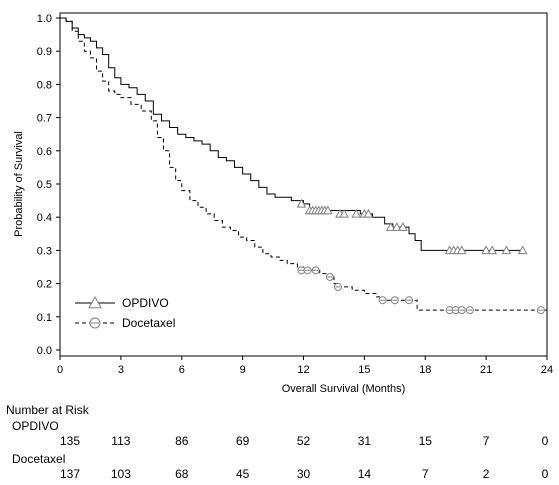 Image resolution: width=559 pixels, height=485 pixels. Describe the element at coordinates (364, 474) in the screenshot. I see `risk-value: 14` at that location.